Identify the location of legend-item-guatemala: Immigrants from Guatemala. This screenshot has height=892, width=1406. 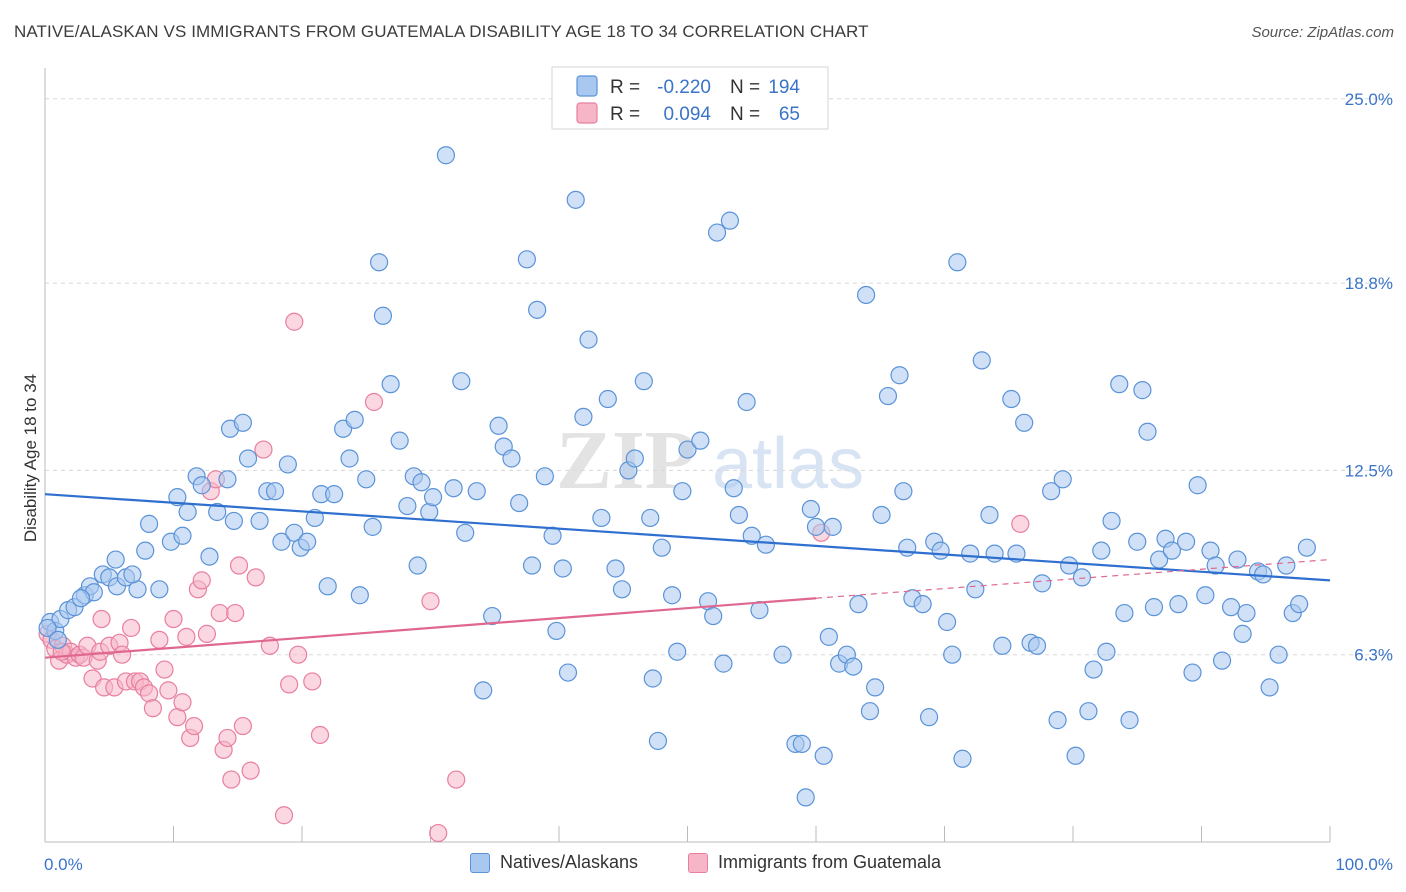
(814, 862).